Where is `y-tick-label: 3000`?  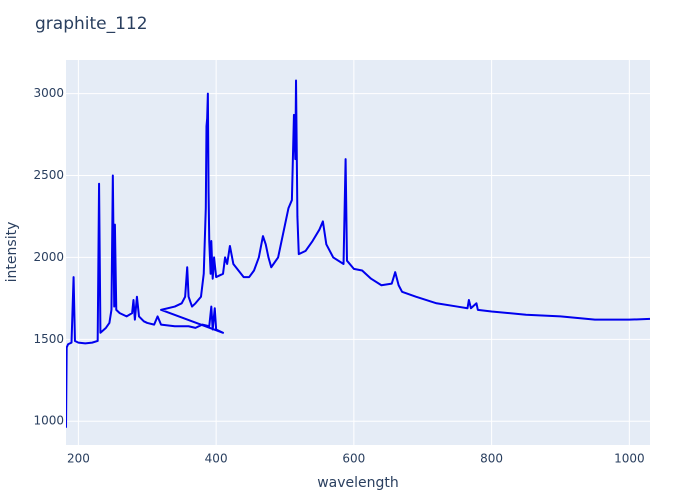 y-tick-label: 3000 is located at coordinates (48, 93).